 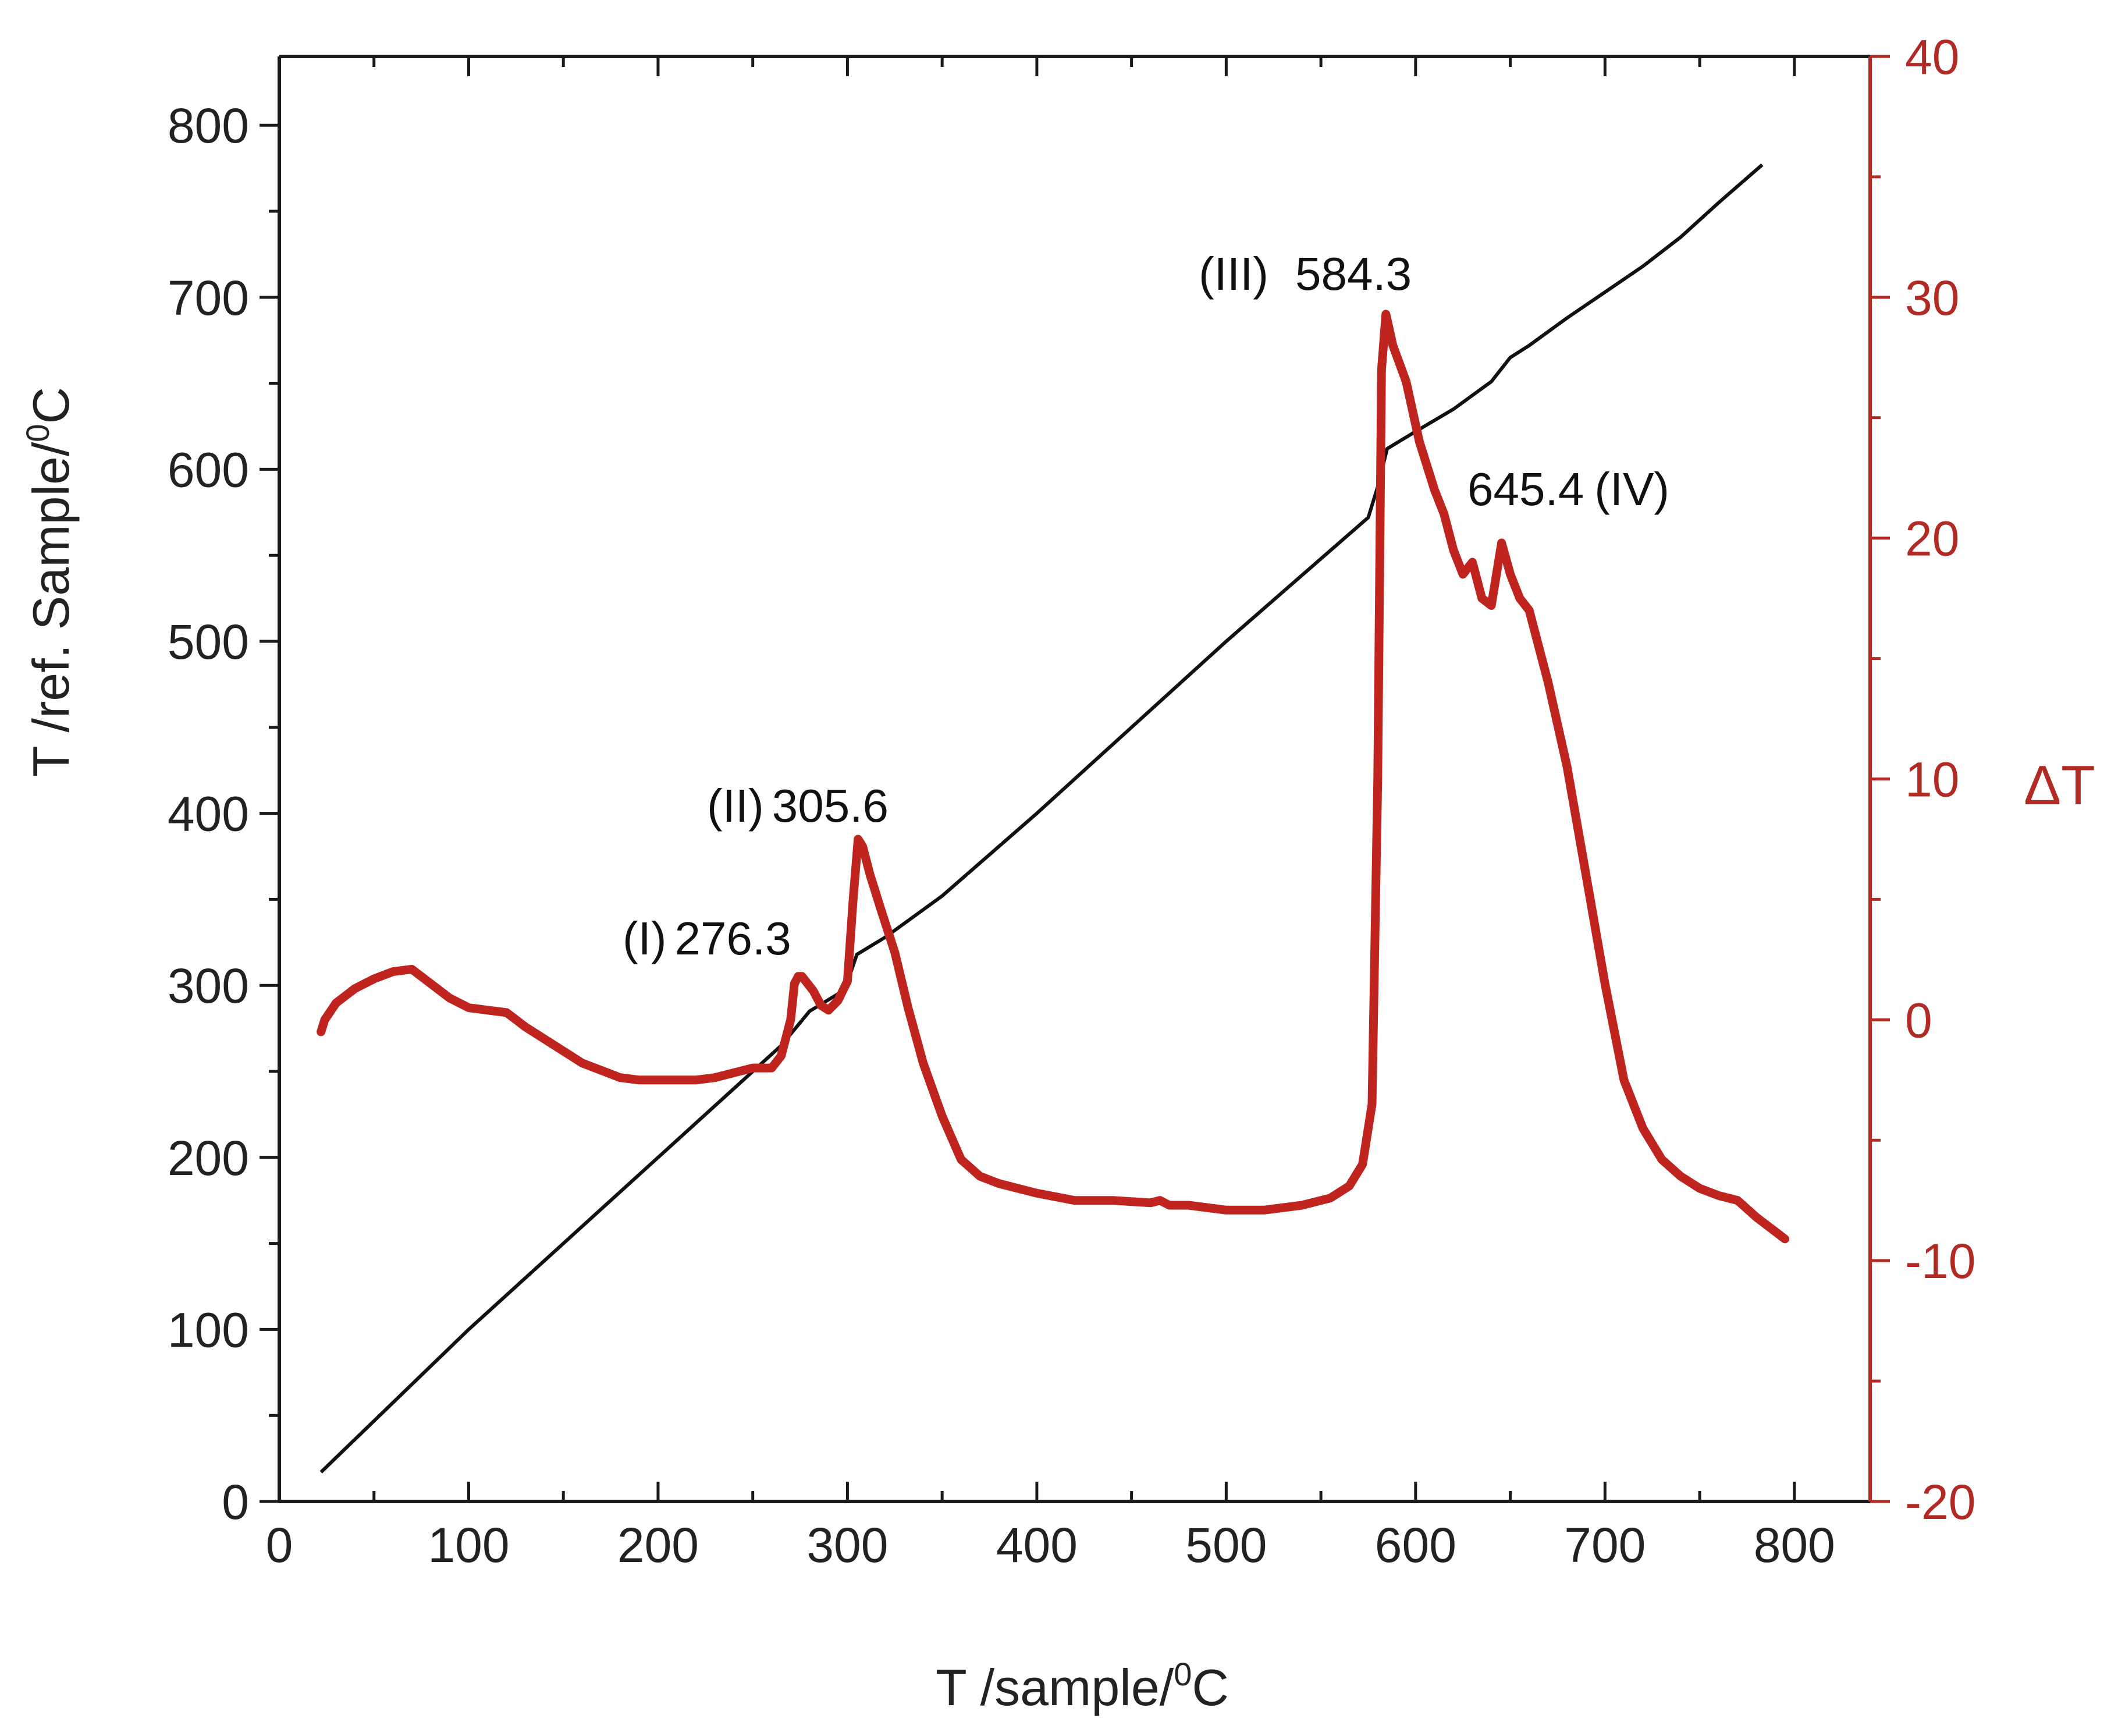 What do you see at coordinates (645, 938) in the screenshot?
I see `annotation-peak-1-label: (I)` at bounding box center [645, 938].